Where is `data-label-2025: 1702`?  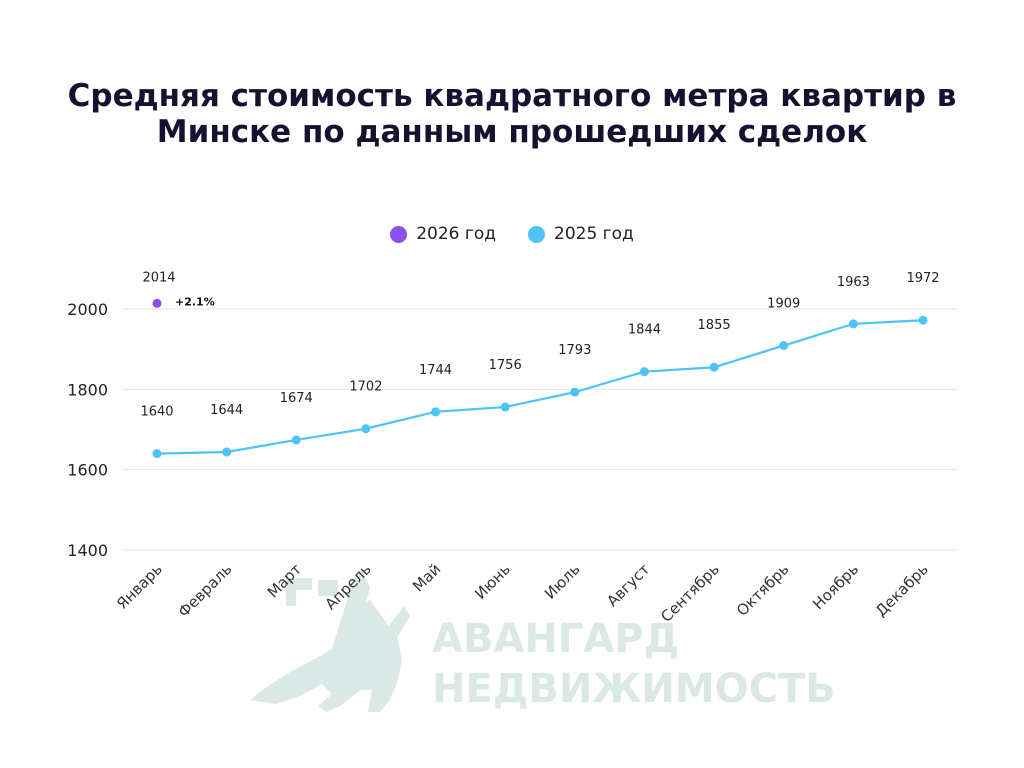
data-label-2025: 1702 is located at coordinates (365, 387).